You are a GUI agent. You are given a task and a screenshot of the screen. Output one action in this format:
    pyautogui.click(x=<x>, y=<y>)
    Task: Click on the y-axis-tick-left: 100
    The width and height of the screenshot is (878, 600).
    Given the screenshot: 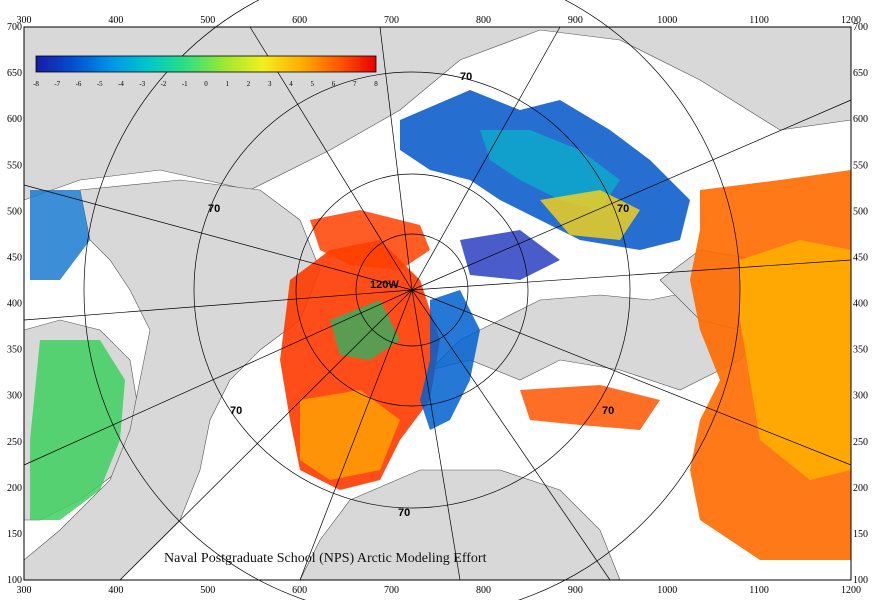 What is the action you would take?
    pyautogui.click(x=14, y=580)
    